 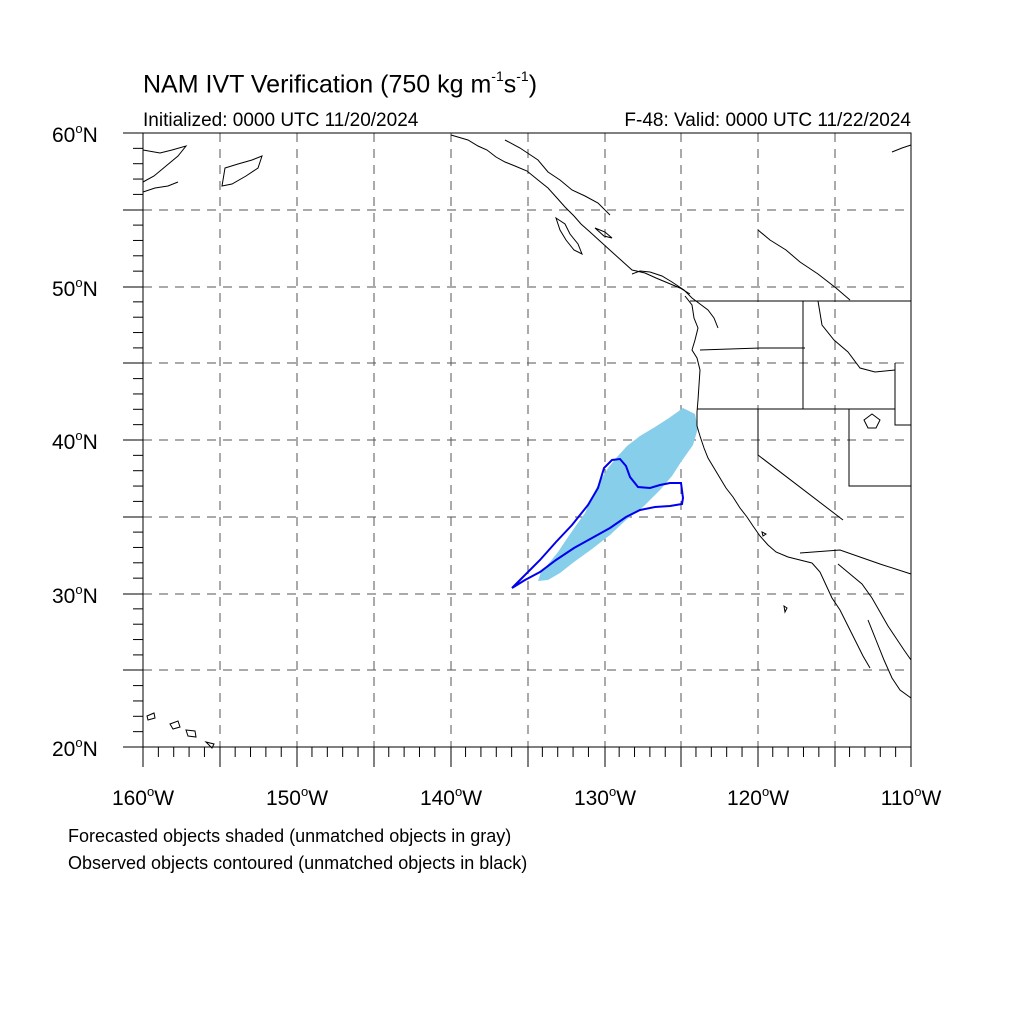 I want to click on valid-time-label: F-48: Valid: 0000 UTC 11/22/2024, so click(x=767, y=120).